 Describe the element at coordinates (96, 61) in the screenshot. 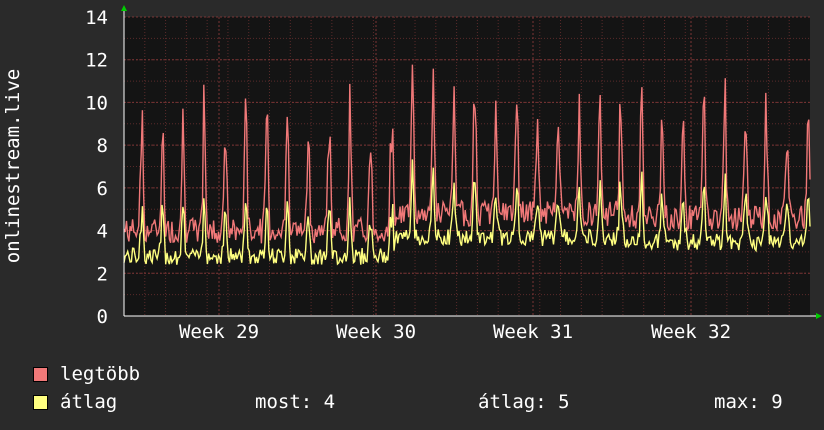

I see `y-tick-label: 12` at that location.